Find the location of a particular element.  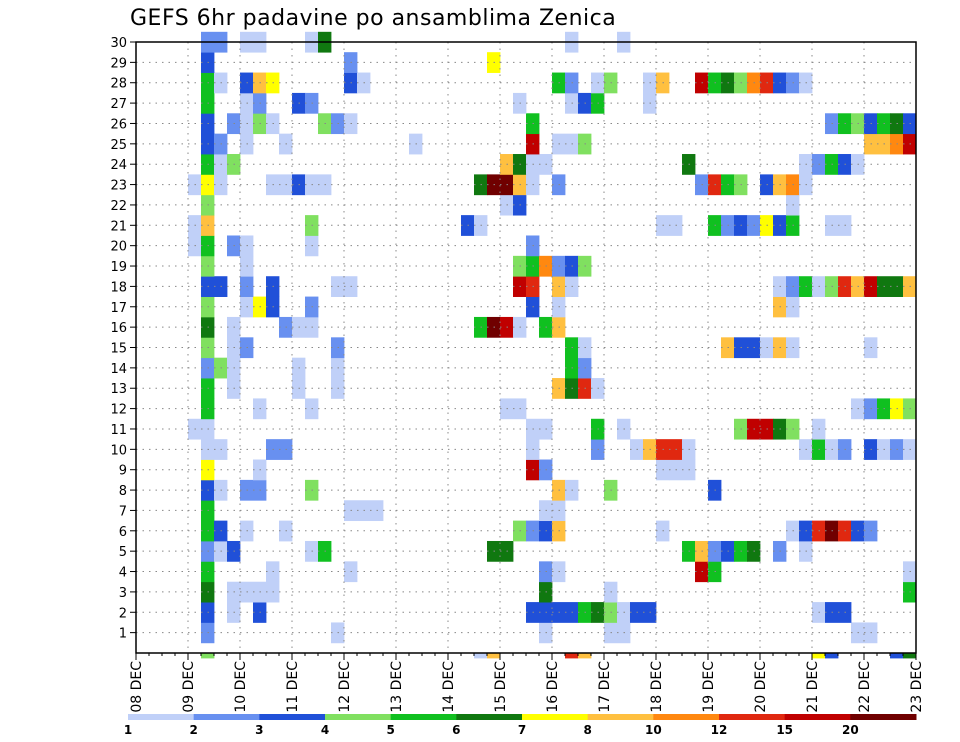

y-tick-label: 19 is located at coordinates (118, 267).